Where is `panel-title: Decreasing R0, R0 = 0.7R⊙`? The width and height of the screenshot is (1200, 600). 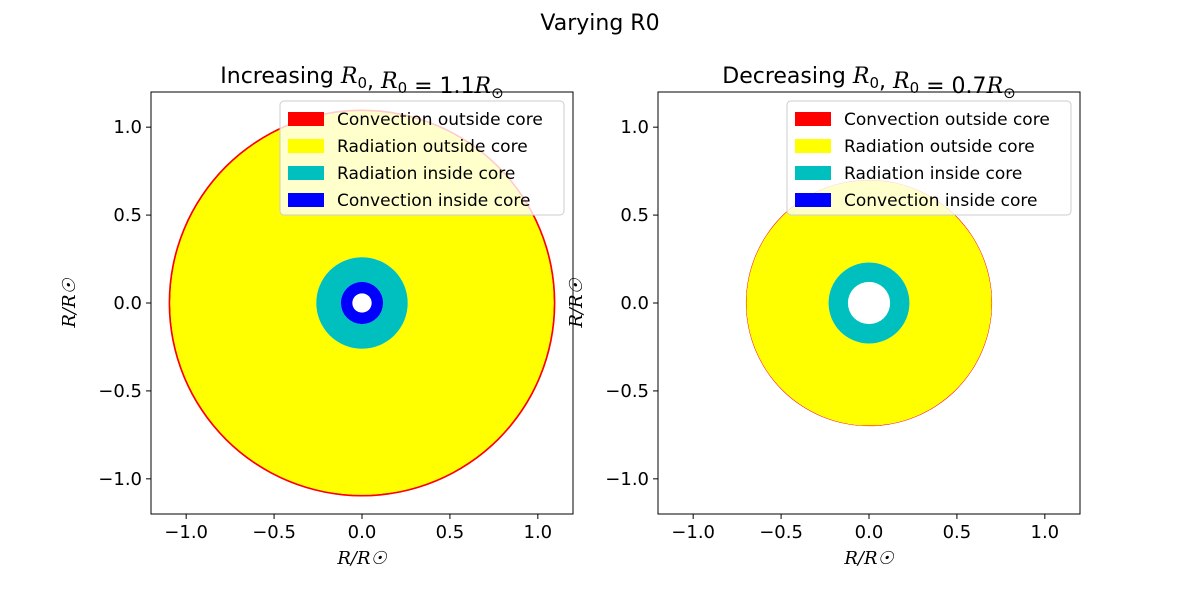 panel-title: Decreasing R0, R0 = 0.7R⊙ is located at coordinates (868, 83).